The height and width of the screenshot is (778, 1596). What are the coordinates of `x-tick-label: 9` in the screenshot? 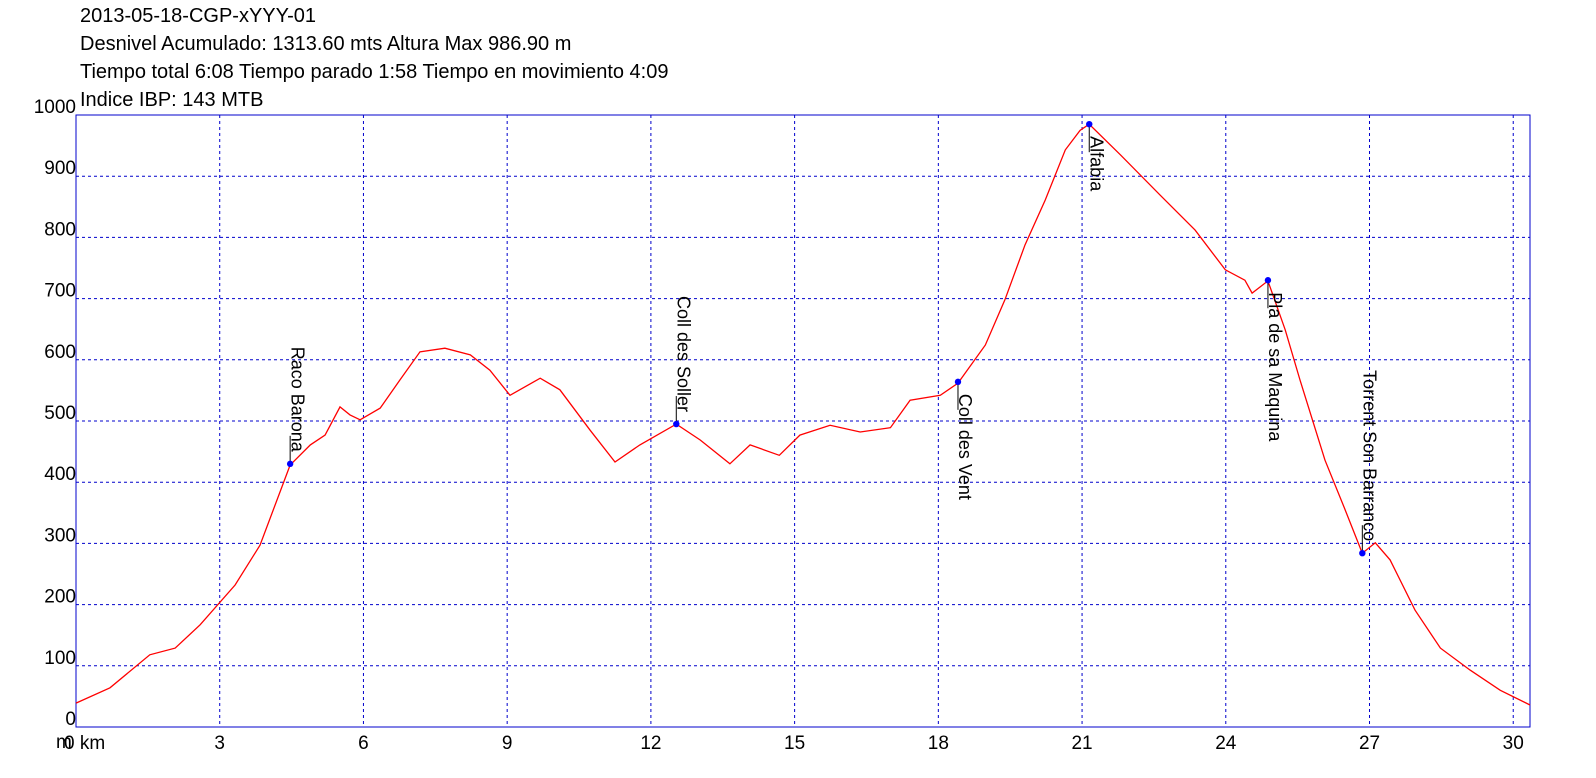 It's located at (507, 743).